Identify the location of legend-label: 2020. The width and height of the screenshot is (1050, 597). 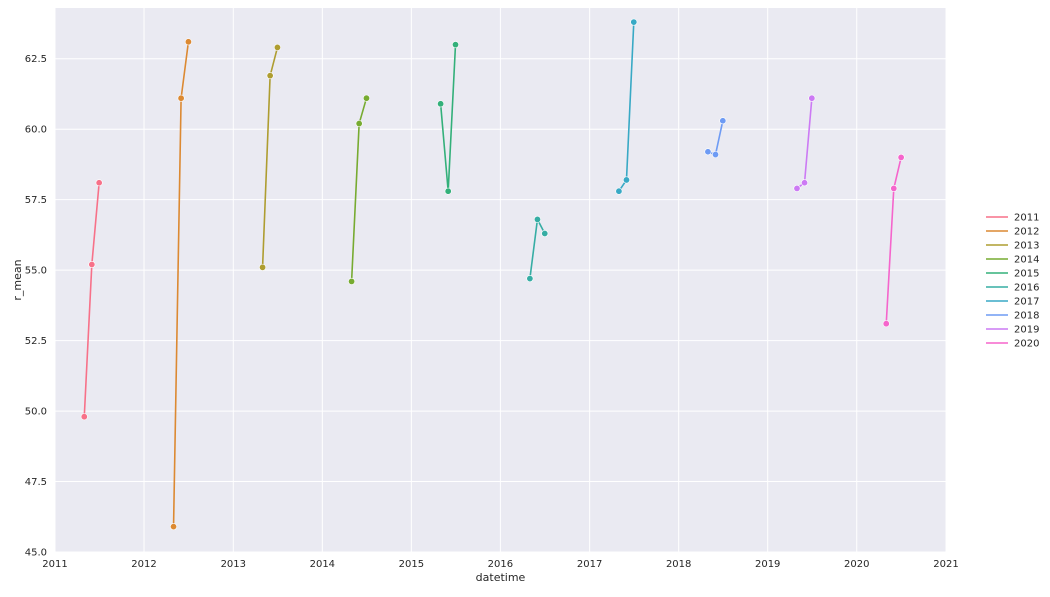
(1026, 344).